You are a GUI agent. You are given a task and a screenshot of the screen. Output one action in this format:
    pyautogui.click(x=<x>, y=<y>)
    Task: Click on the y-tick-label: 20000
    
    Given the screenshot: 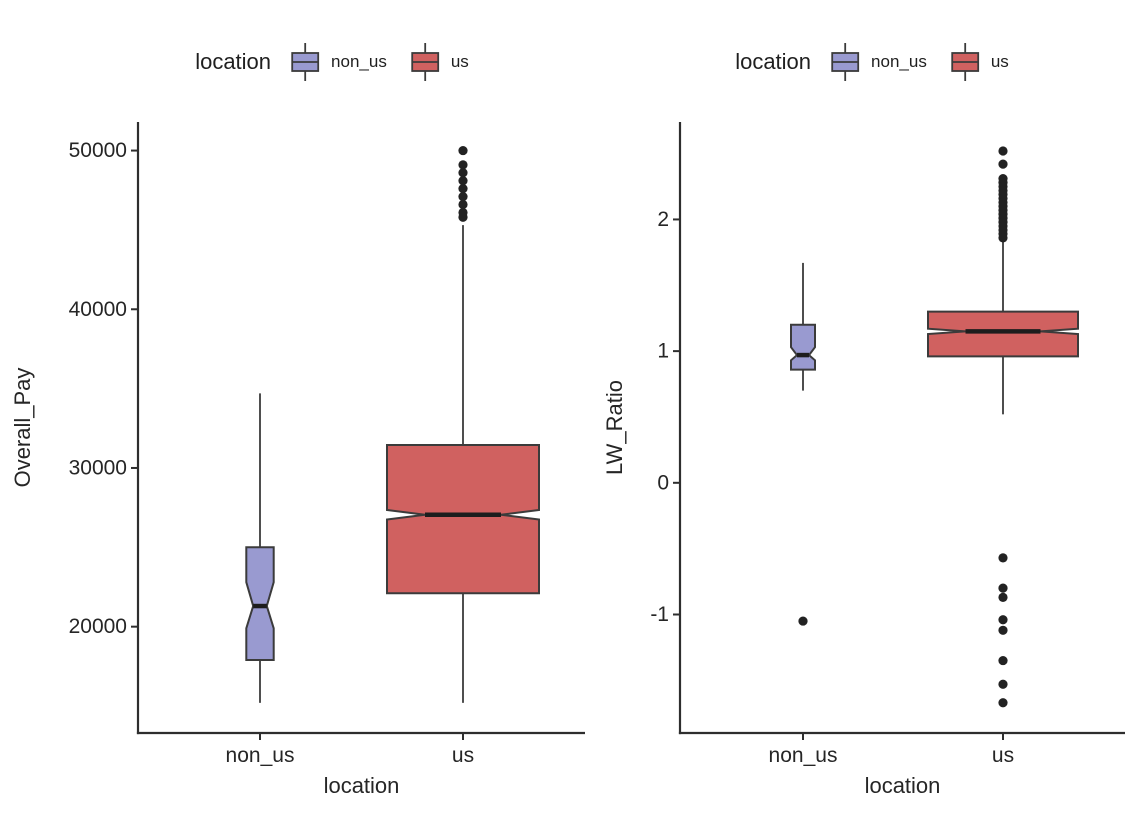 What is the action you would take?
    pyautogui.click(x=98, y=626)
    